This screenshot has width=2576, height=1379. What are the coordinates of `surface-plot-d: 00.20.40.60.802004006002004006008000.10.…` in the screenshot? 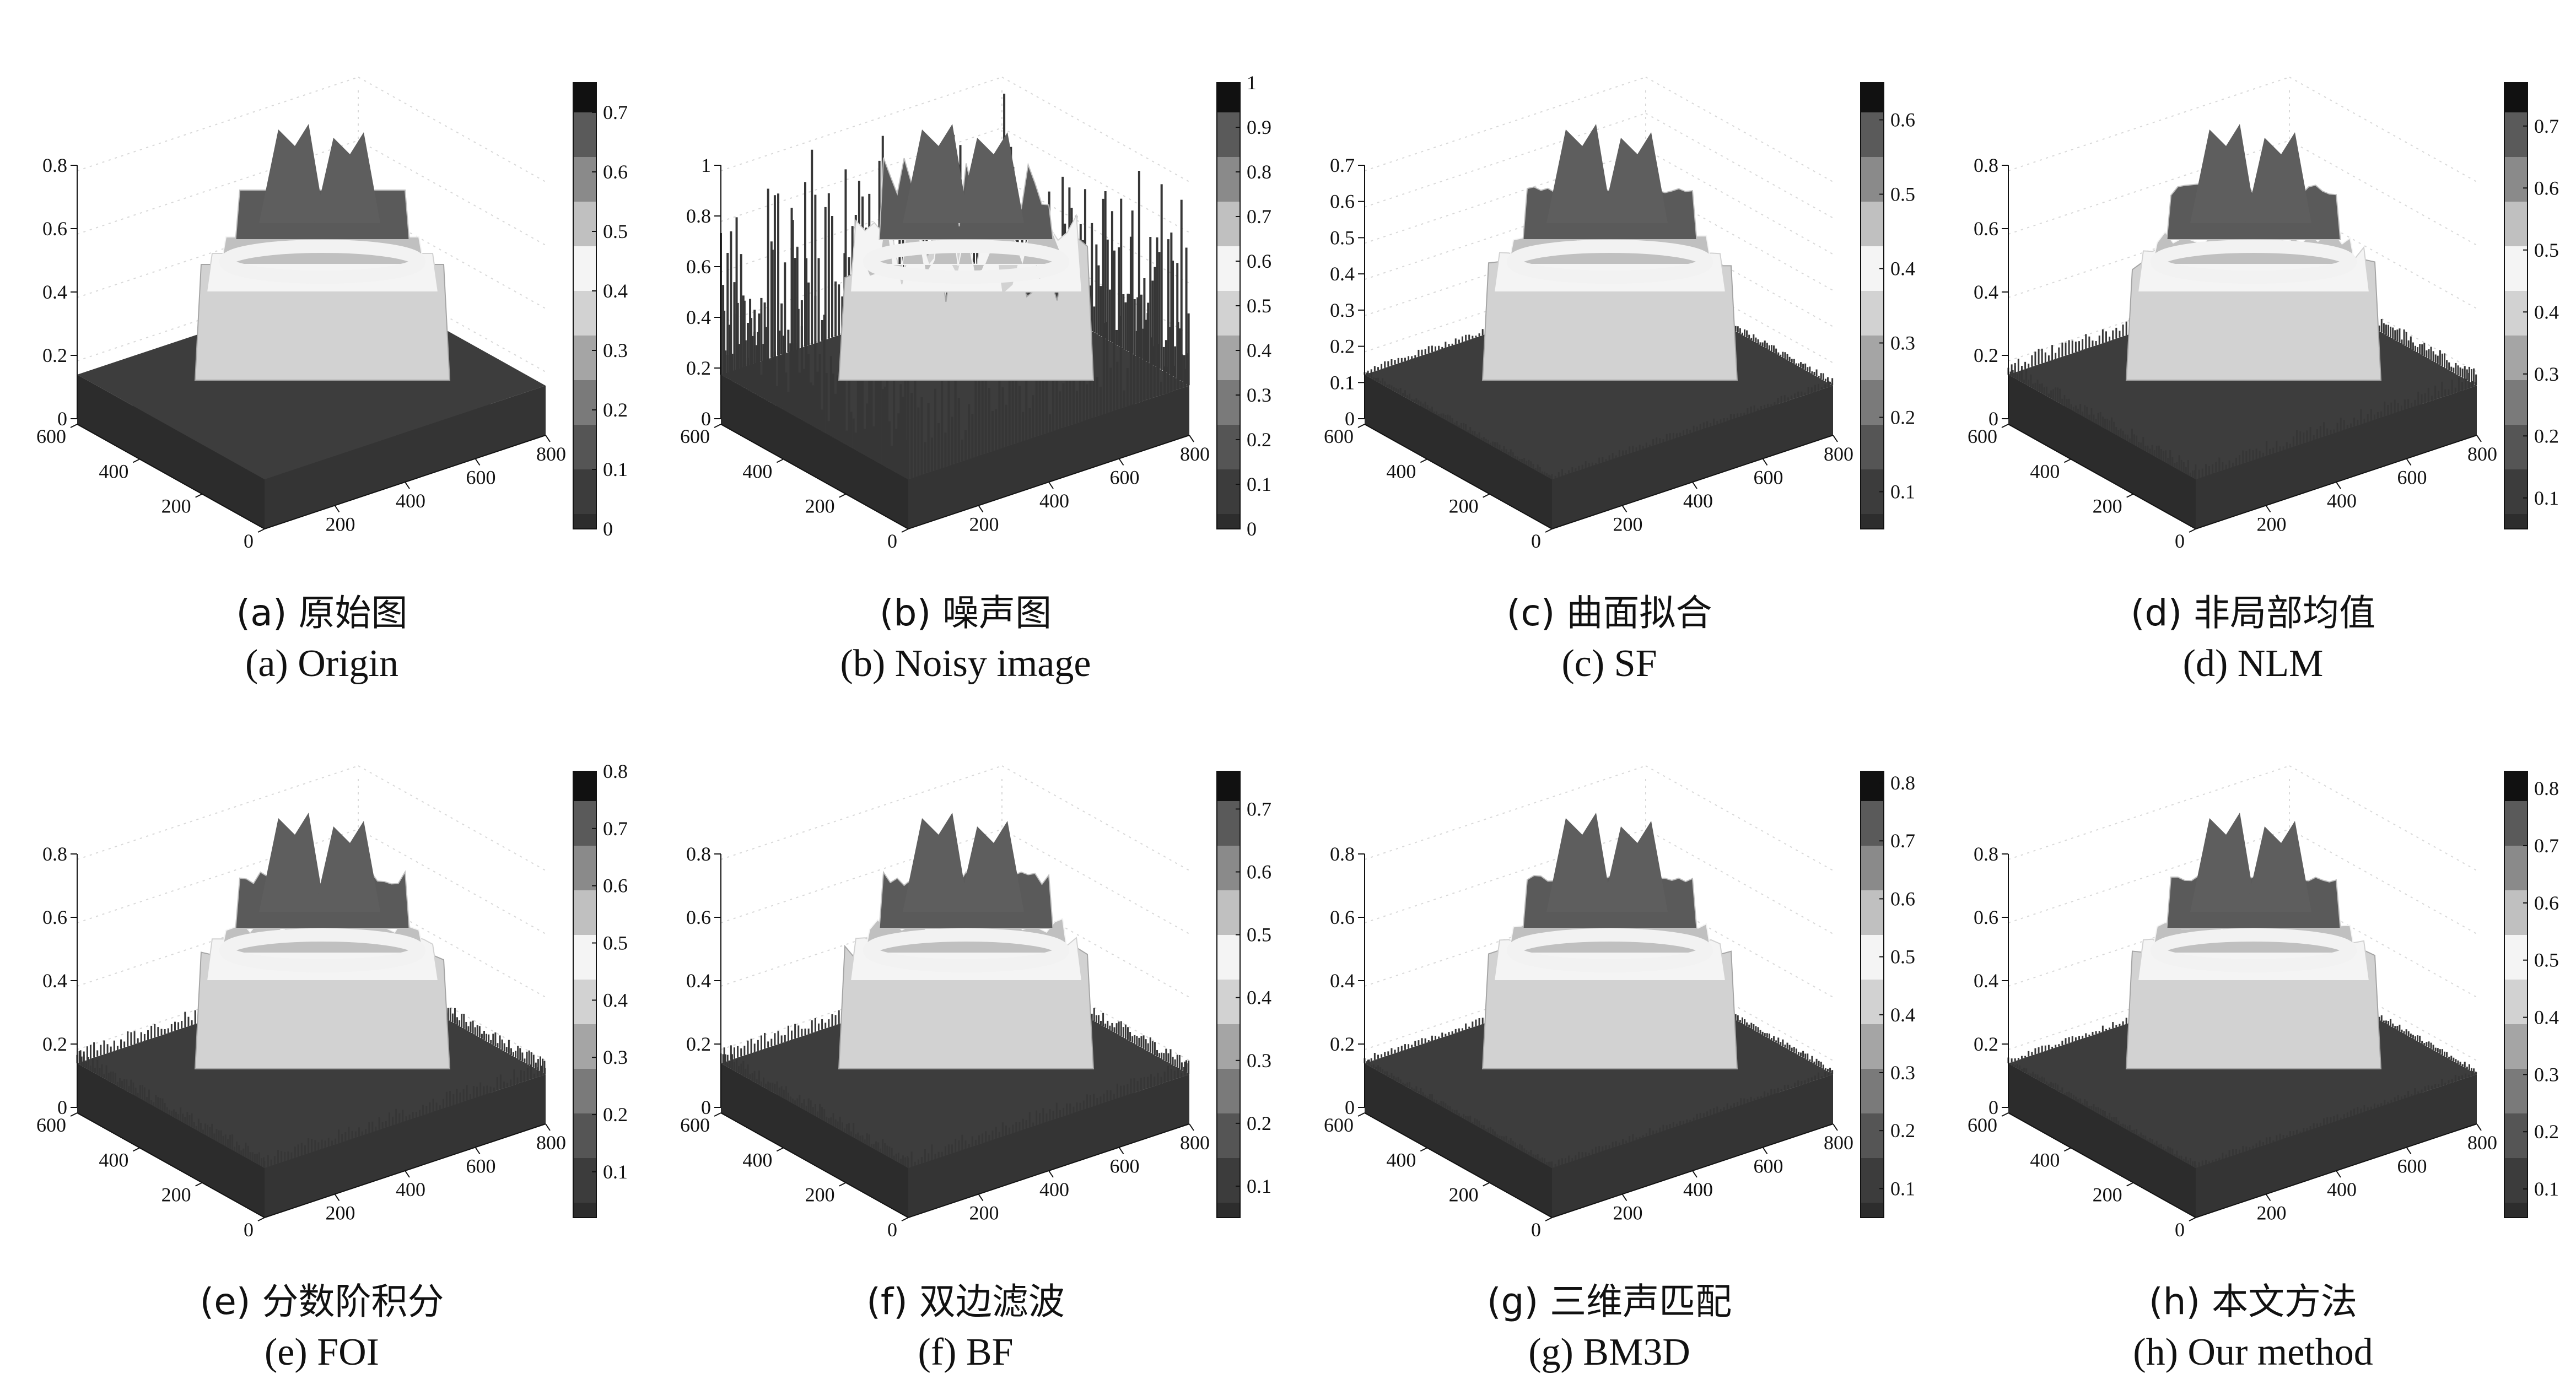 It's located at (2264, 314).